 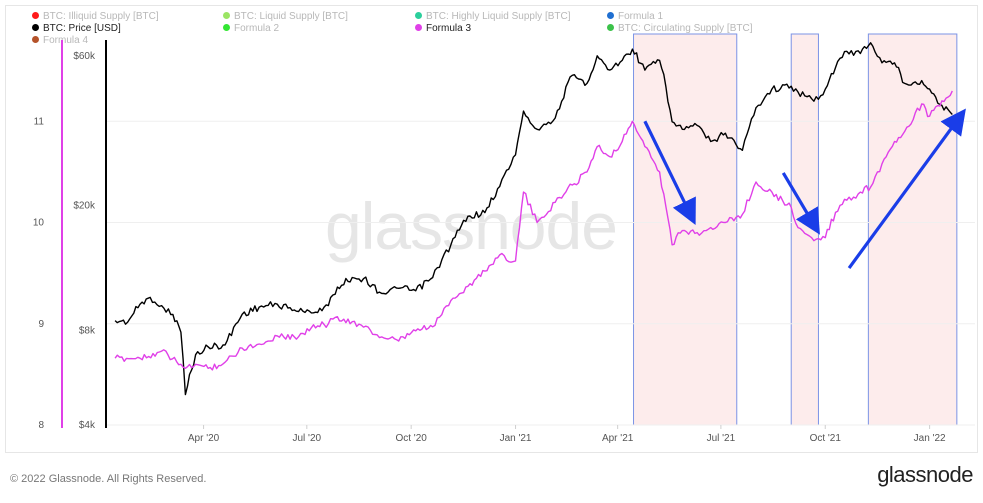 I want to click on legend-label: Formula 4, so click(x=66, y=40).